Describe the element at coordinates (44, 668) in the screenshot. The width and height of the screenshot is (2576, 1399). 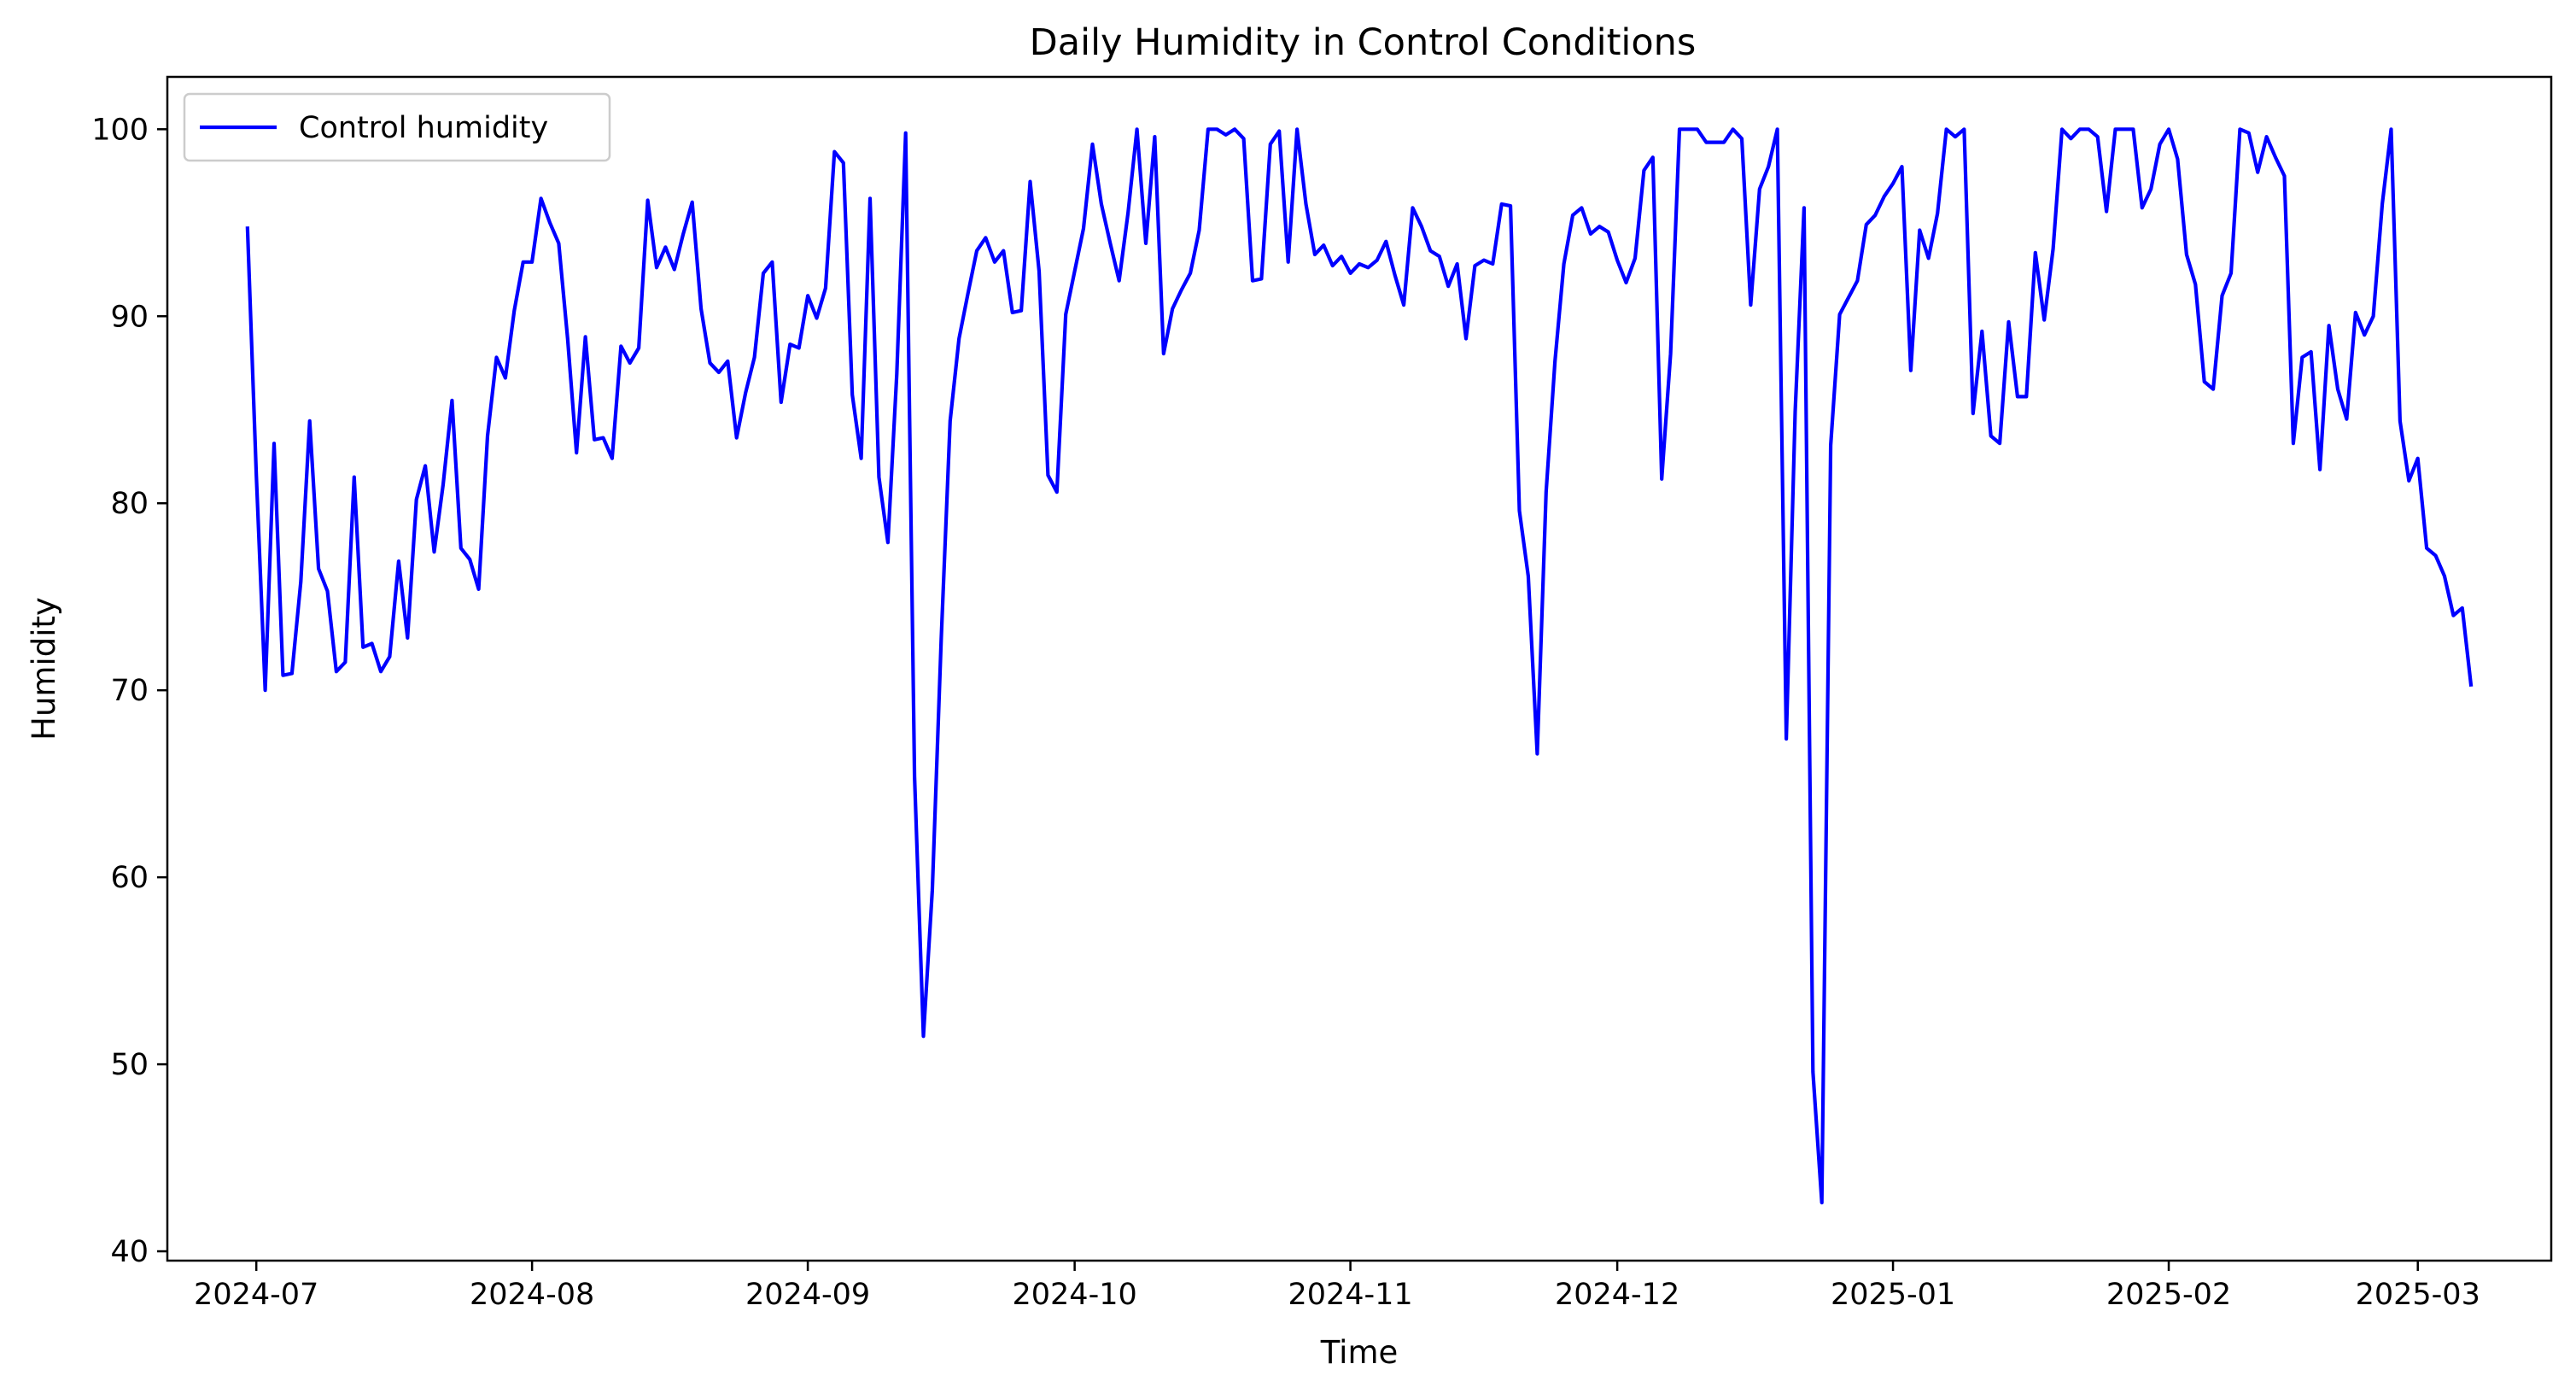
I see `y-axis-label: Humidity` at that location.